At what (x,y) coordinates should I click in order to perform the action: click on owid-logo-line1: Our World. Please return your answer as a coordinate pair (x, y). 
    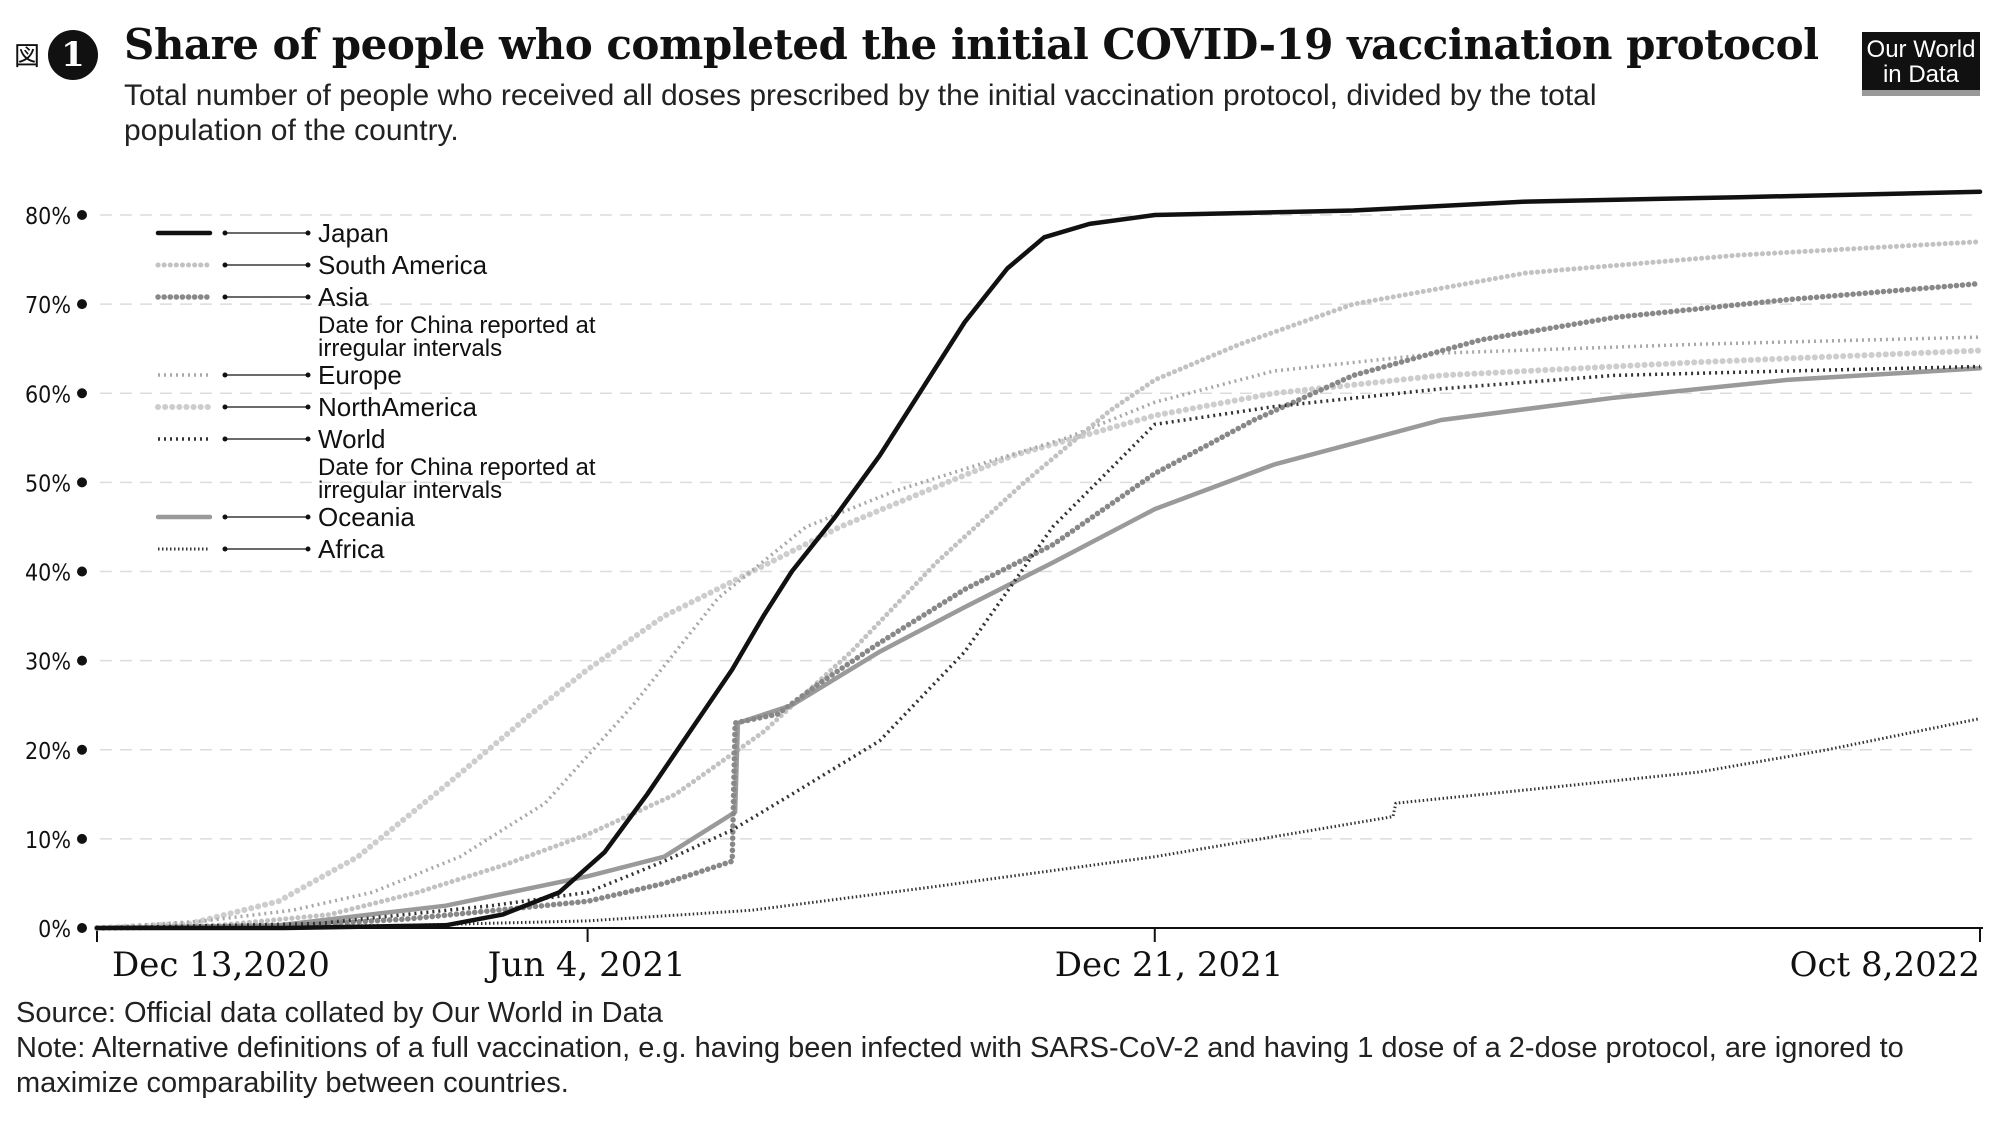
    Looking at the image, I should click on (1921, 49).